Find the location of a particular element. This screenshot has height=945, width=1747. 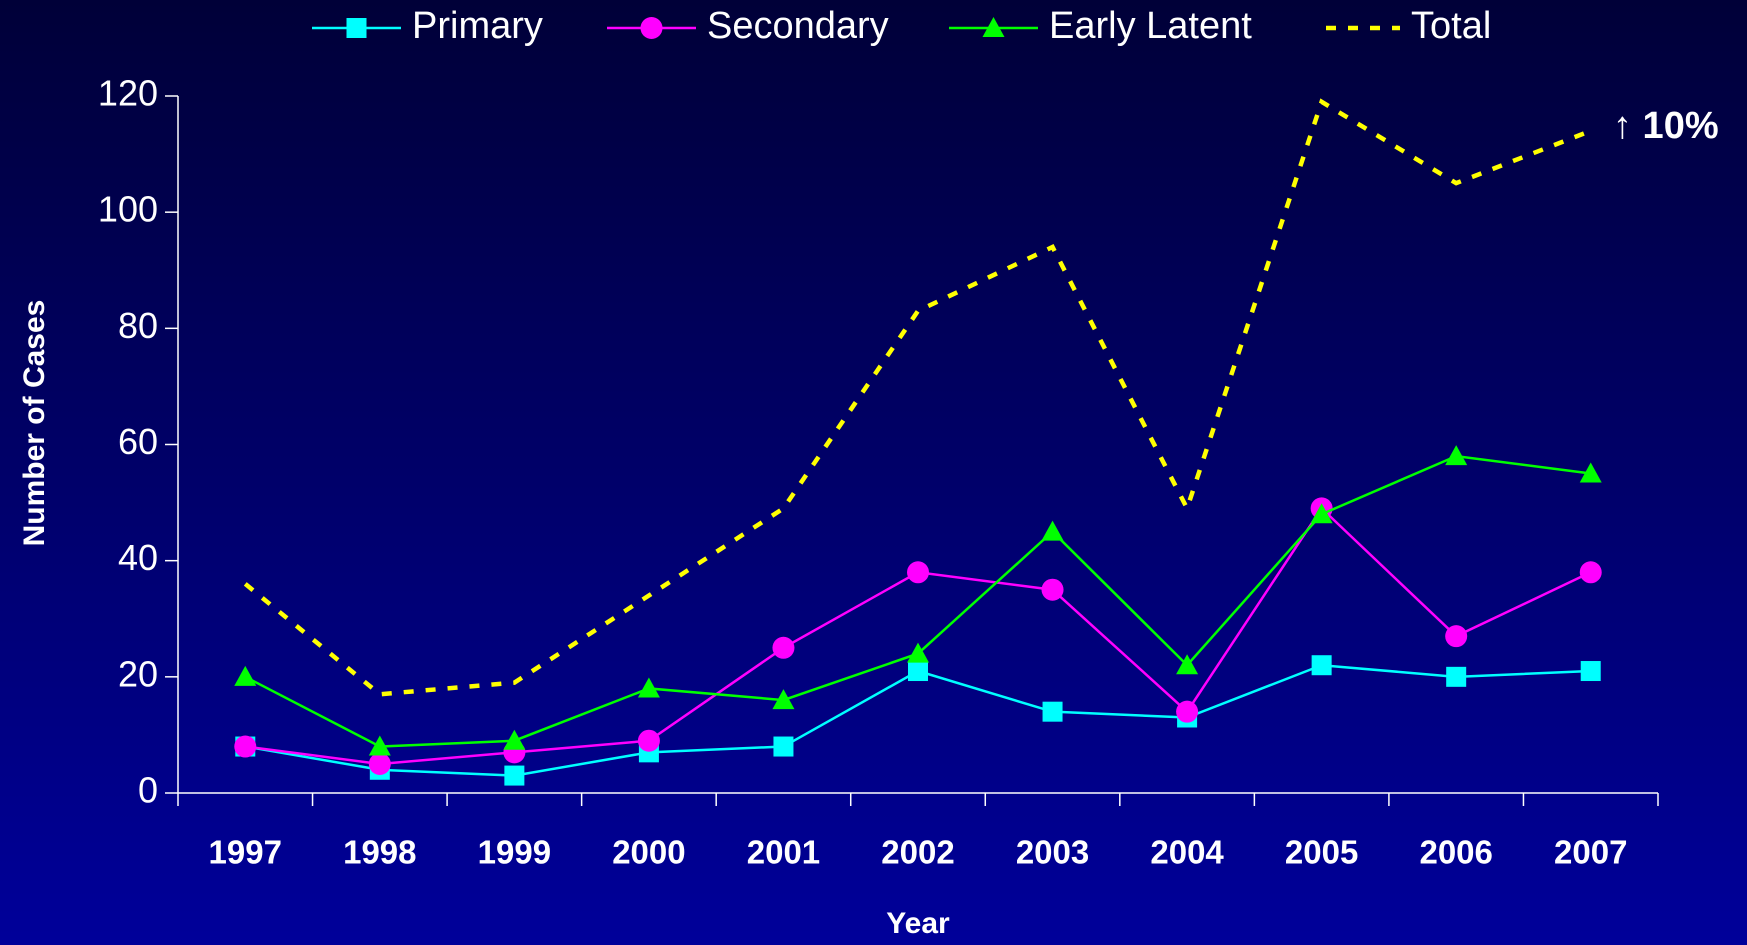

x-tick-label: 1997 is located at coordinates (245, 852).